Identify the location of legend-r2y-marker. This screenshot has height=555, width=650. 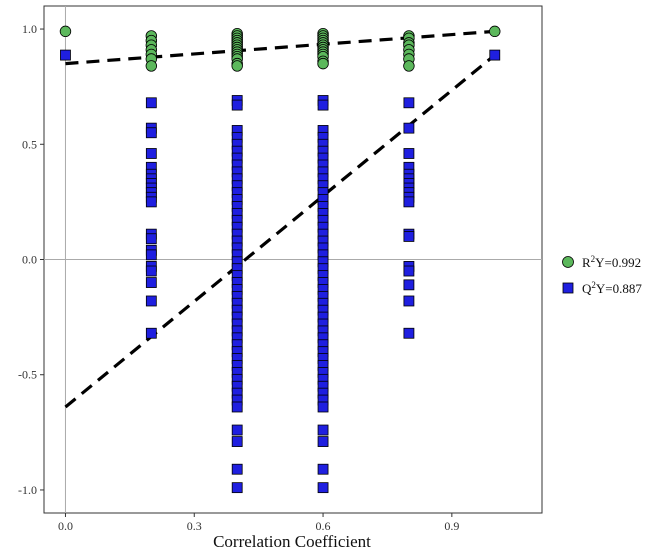
(568, 262).